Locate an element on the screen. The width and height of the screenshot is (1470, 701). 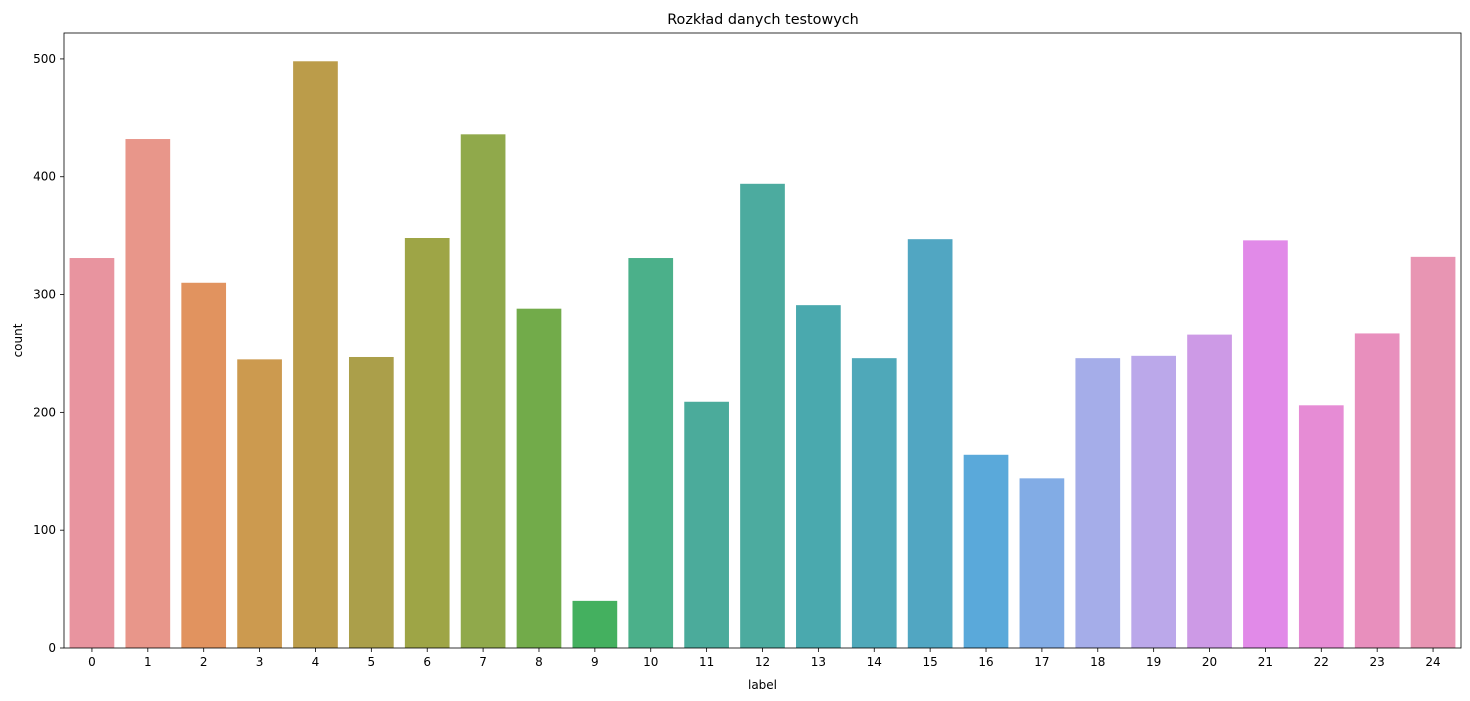
y-tick-label: 200 is located at coordinates (44, 412).